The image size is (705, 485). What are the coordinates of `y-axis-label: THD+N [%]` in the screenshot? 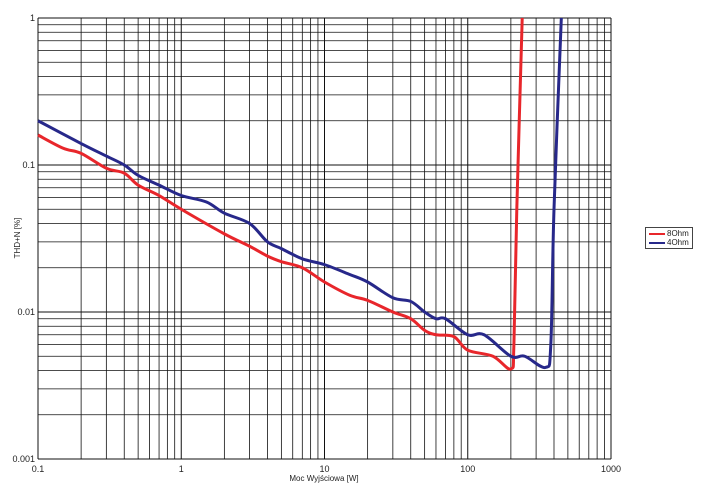 It's located at (17, 238).